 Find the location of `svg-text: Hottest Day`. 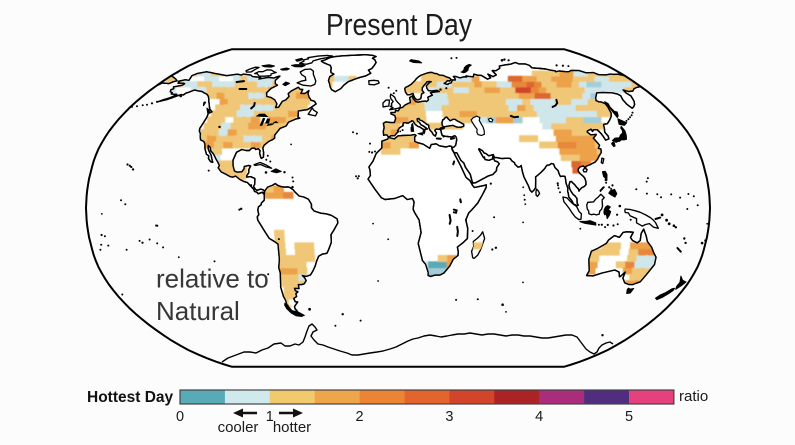

svg-text: Hottest Day is located at coordinates (130, 397).